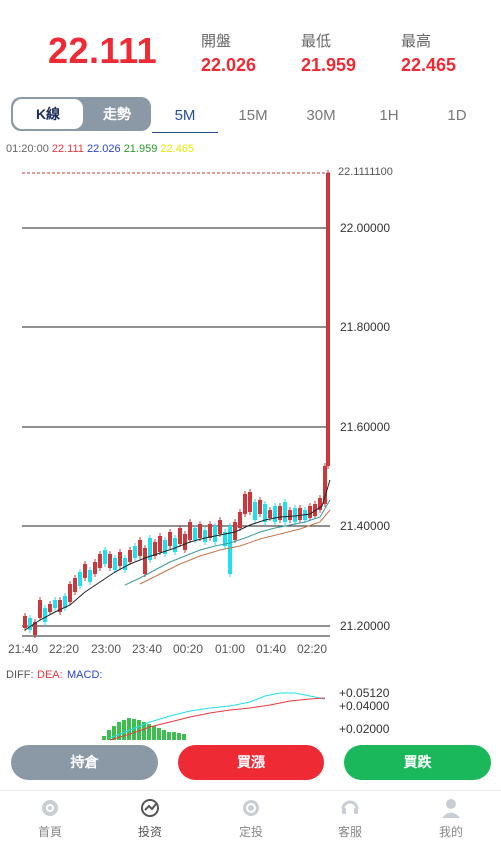  Describe the element at coordinates (364, 706) in the screenshot. I see `macd-value-label: +0.04000` at that location.